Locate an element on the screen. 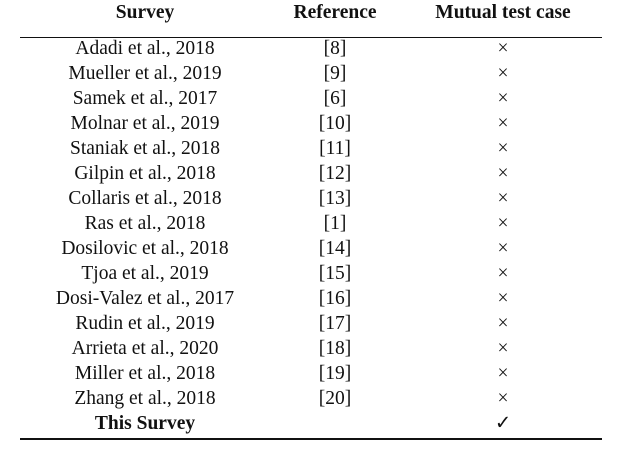 The width and height of the screenshot is (630, 474). table-cell: Miller et al., 2018 is located at coordinates (145, 373).